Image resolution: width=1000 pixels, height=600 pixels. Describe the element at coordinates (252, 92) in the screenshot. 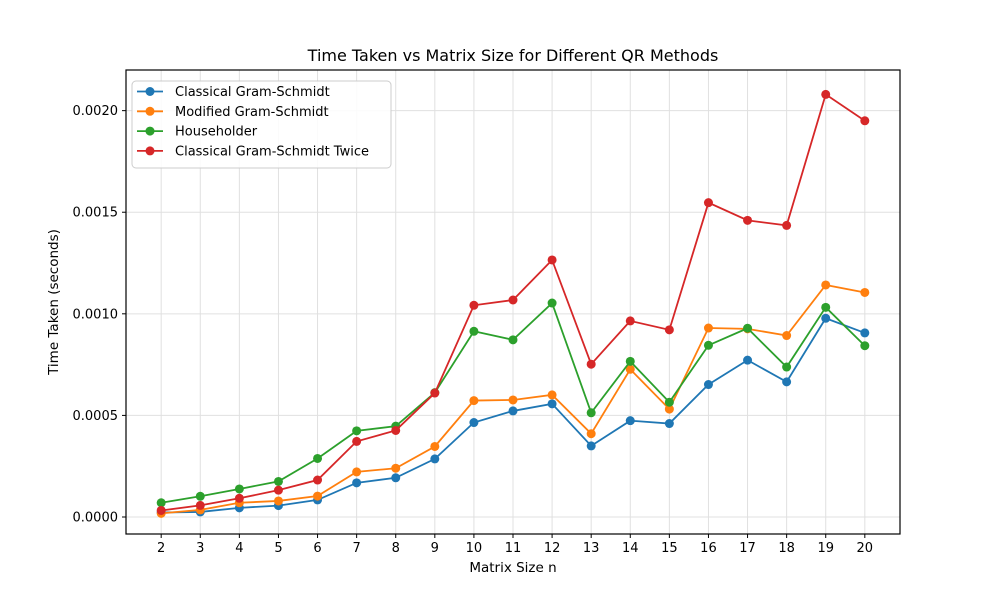

I see `legend-label: Classical Gram-Schmidt` at that location.